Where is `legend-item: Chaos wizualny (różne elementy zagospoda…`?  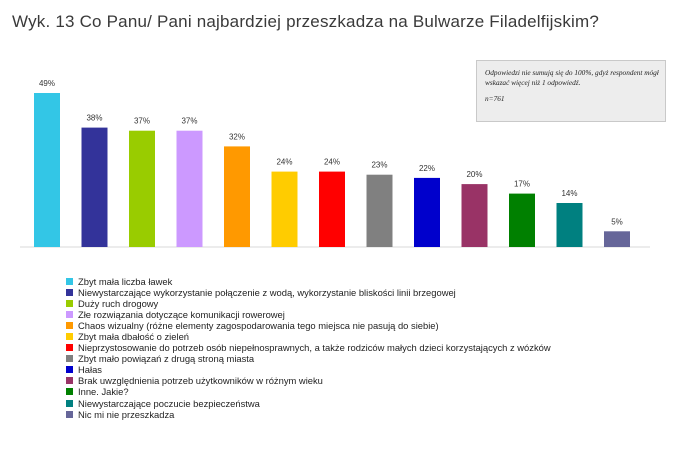 legend-item: Chaos wizualny (różne elementy zagospoda… is located at coordinates (308, 325).